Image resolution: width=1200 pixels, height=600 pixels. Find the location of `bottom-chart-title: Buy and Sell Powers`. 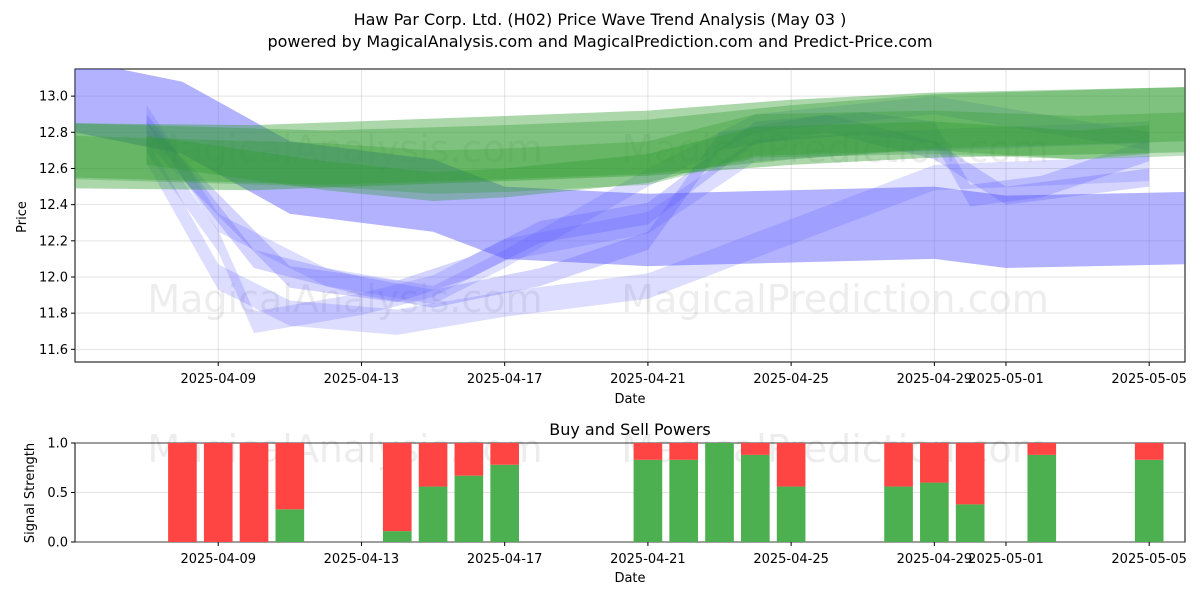

bottom-chart-title: Buy and Sell Powers is located at coordinates (630, 429).